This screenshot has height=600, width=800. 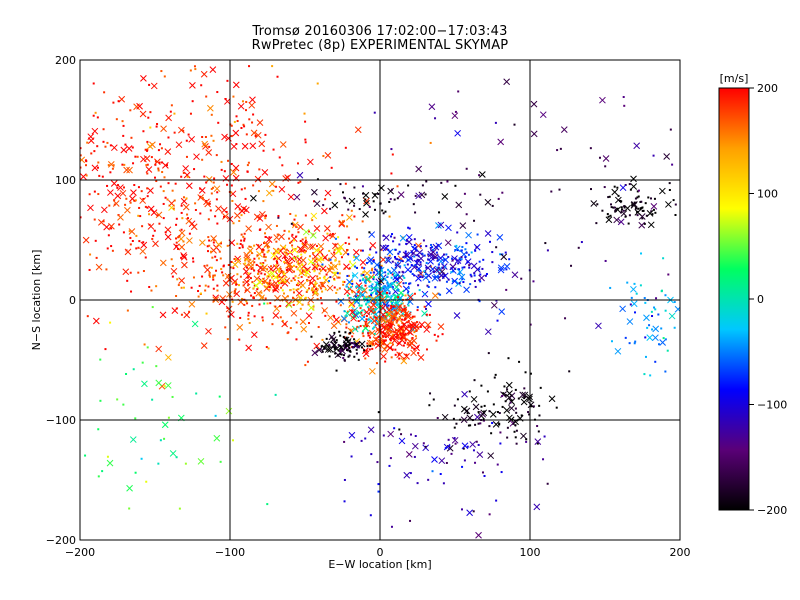 What do you see at coordinates (72, 300) in the screenshot?
I see `y-tick-label: 0` at bounding box center [72, 300].